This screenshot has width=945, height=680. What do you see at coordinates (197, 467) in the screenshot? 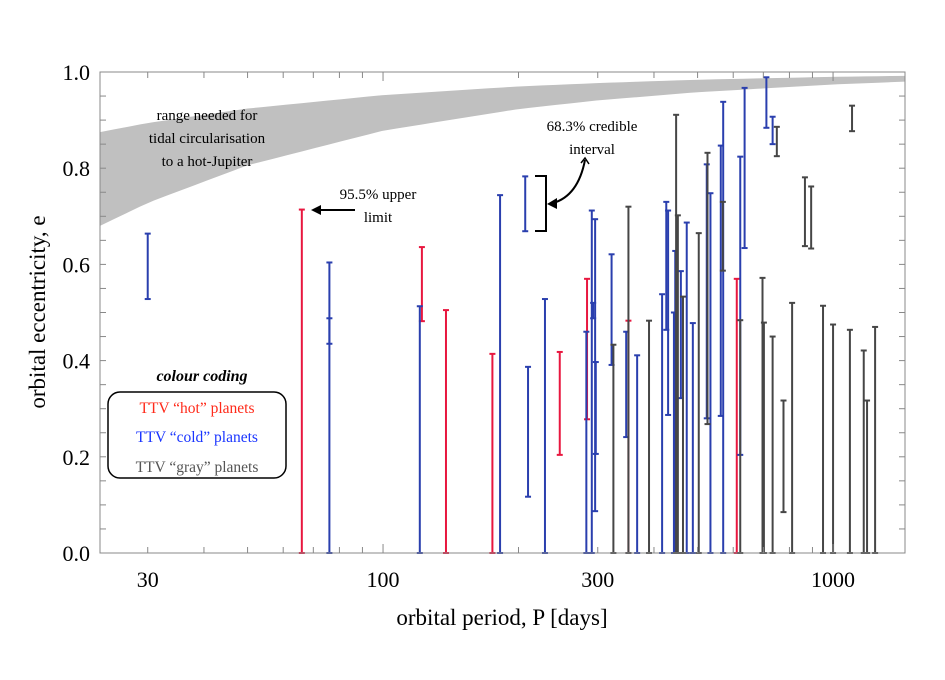
I see `legend-entry-gray: TTV “gray” planets` at bounding box center [197, 467].